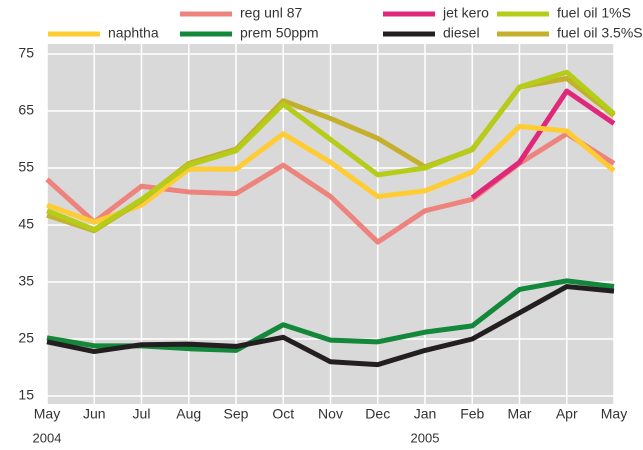 Image resolution: width=643 pixels, height=450 pixels. Describe the element at coordinates (26, 167) in the screenshot. I see `y-tick-label: 55` at that location.